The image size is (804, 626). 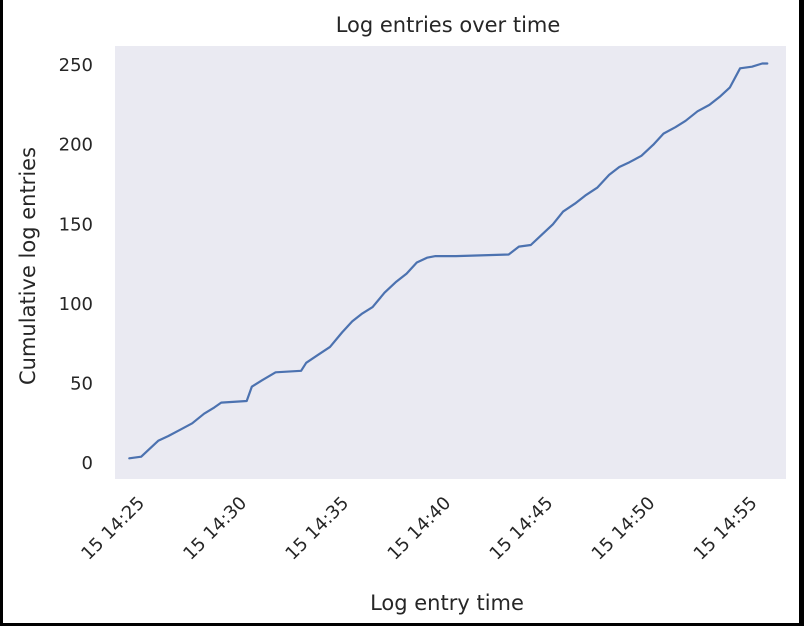 What do you see at coordinates (28, 266) in the screenshot?
I see `y-axis-label: Cumulative log entries` at bounding box center [28, 266].